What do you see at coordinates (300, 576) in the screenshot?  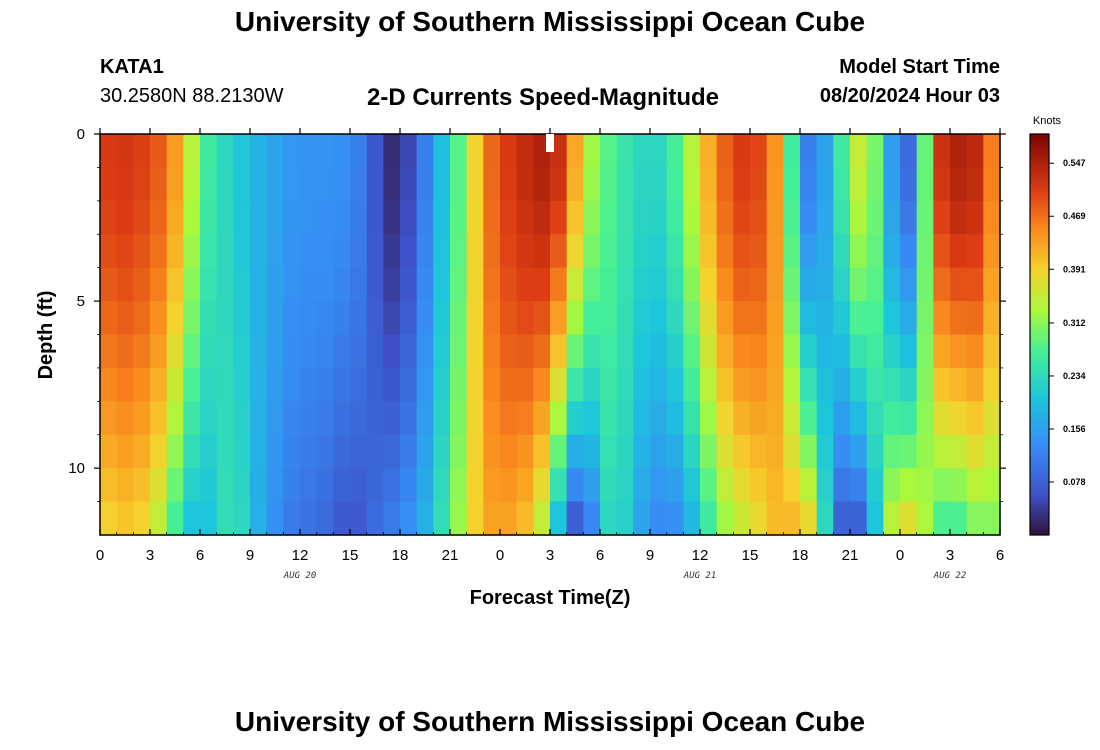 I see `date-label: AUG 20` at bounding box center [300, 576].